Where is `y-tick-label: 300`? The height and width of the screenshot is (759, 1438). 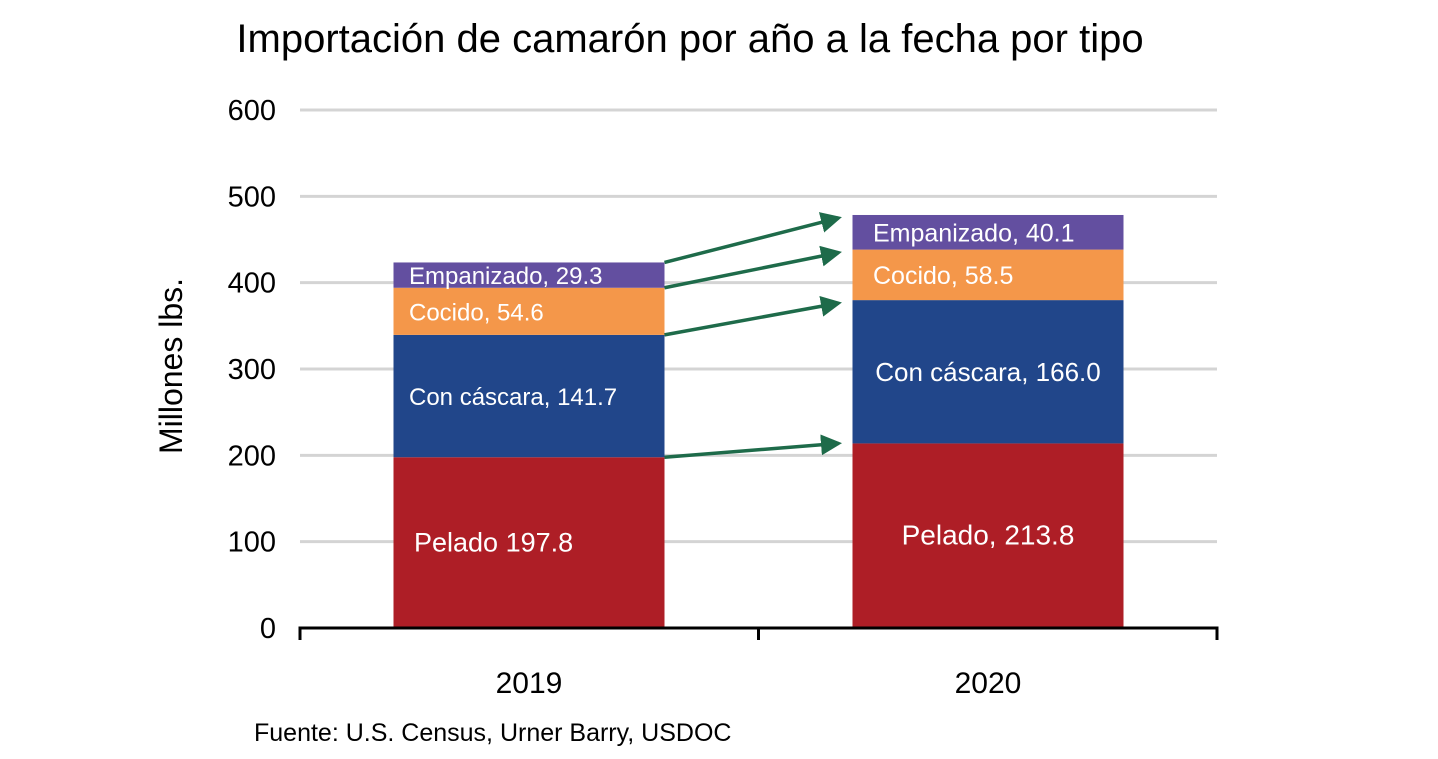 y-tick-label: 300 is located at coordinates (252, 370).